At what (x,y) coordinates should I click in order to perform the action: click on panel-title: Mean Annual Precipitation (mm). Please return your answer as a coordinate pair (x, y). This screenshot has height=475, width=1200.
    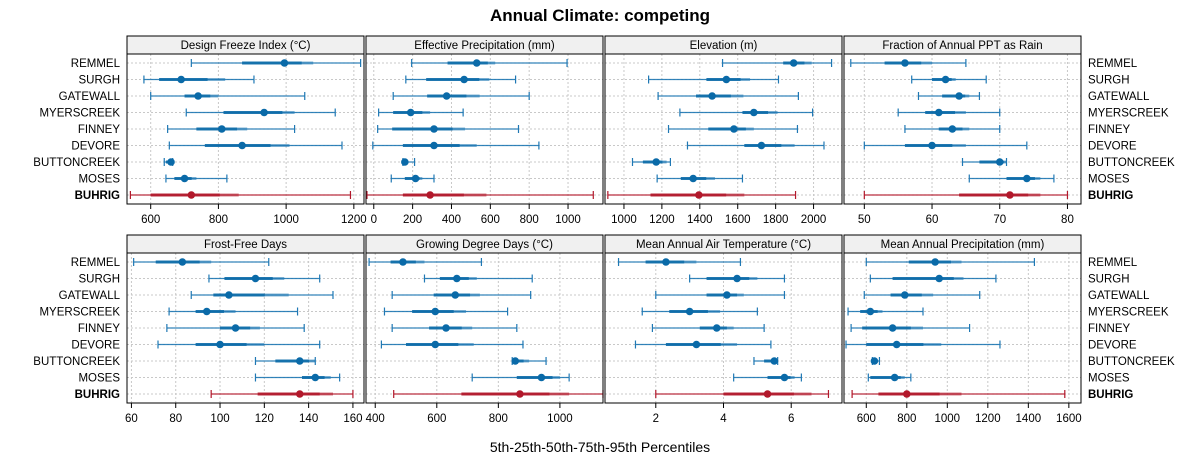
    Looking at the image, I should click on (963, 245).